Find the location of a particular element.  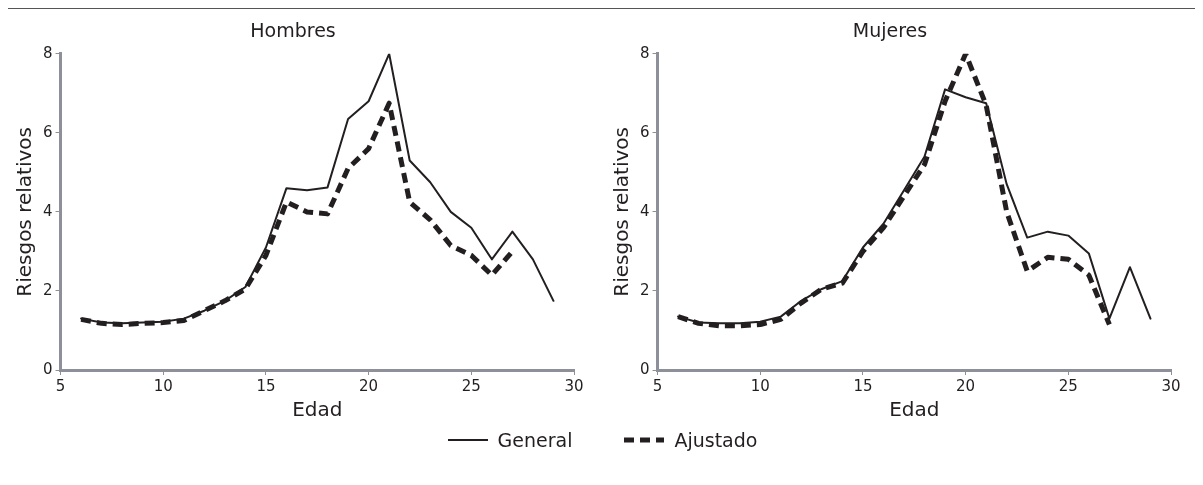

chart-title: Mujeres is located at coordinates (890, 30).